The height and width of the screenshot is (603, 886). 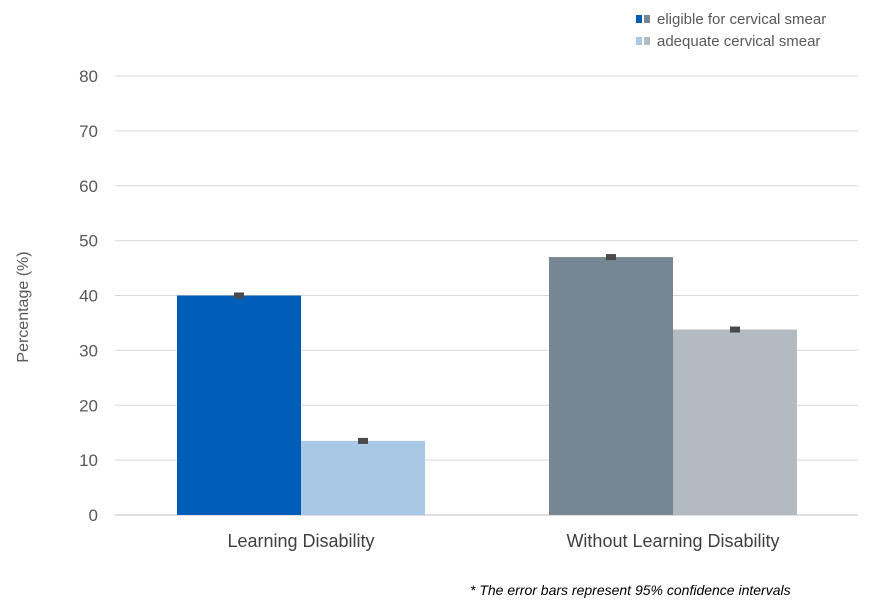 What do you see at coordinates (23, 307) in the screenshot?
I see `y-axis-label: Percentage (%)` at bounding box center [23, 307].